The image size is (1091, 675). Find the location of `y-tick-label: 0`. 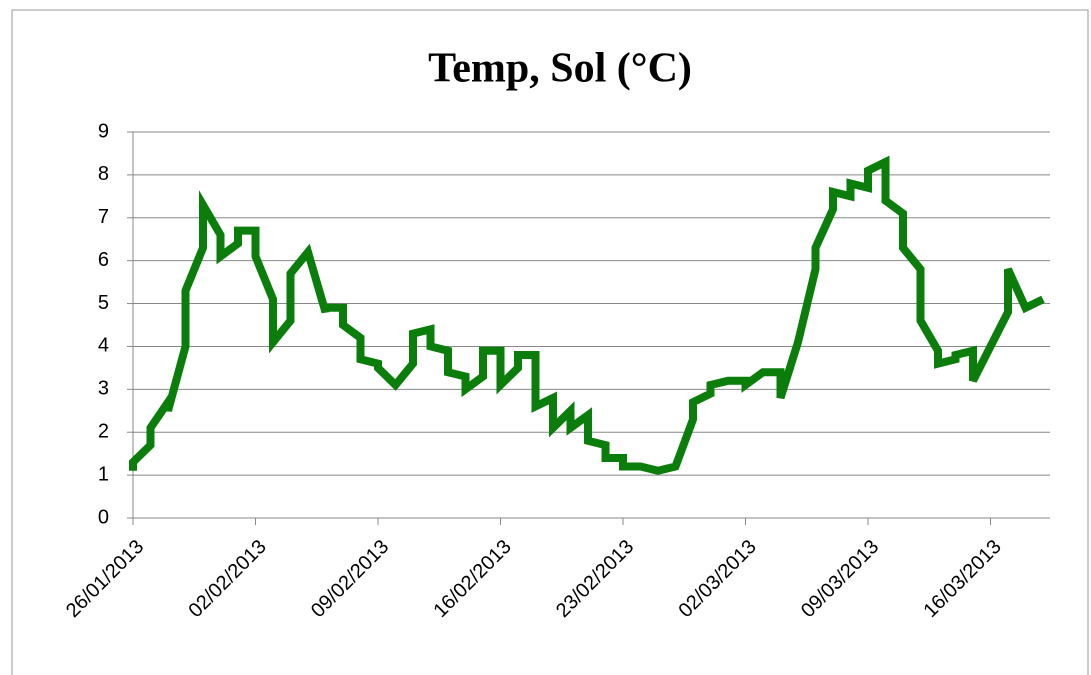

y-tick-label: 0 is located at coordinates (103, 517).